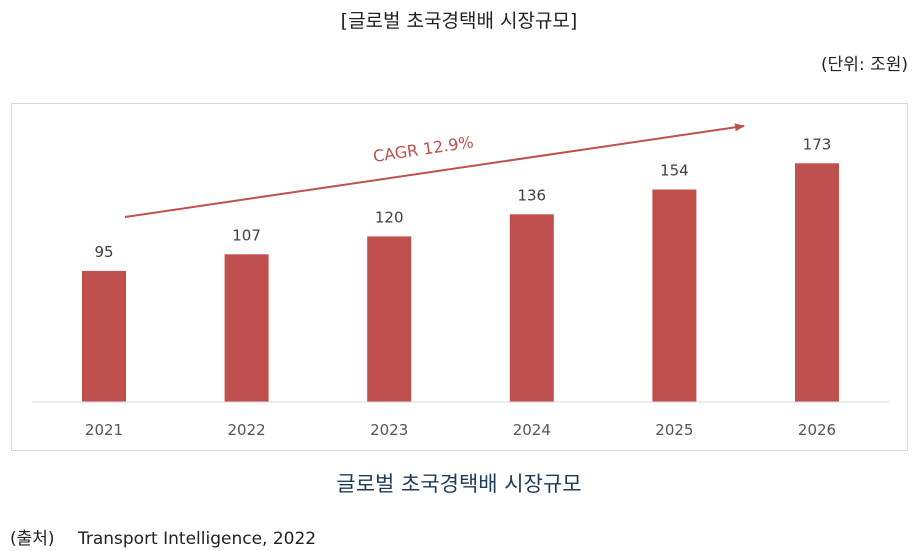  I want to click on source-text: Transport Intelligence, 2022, so click(197, 539).